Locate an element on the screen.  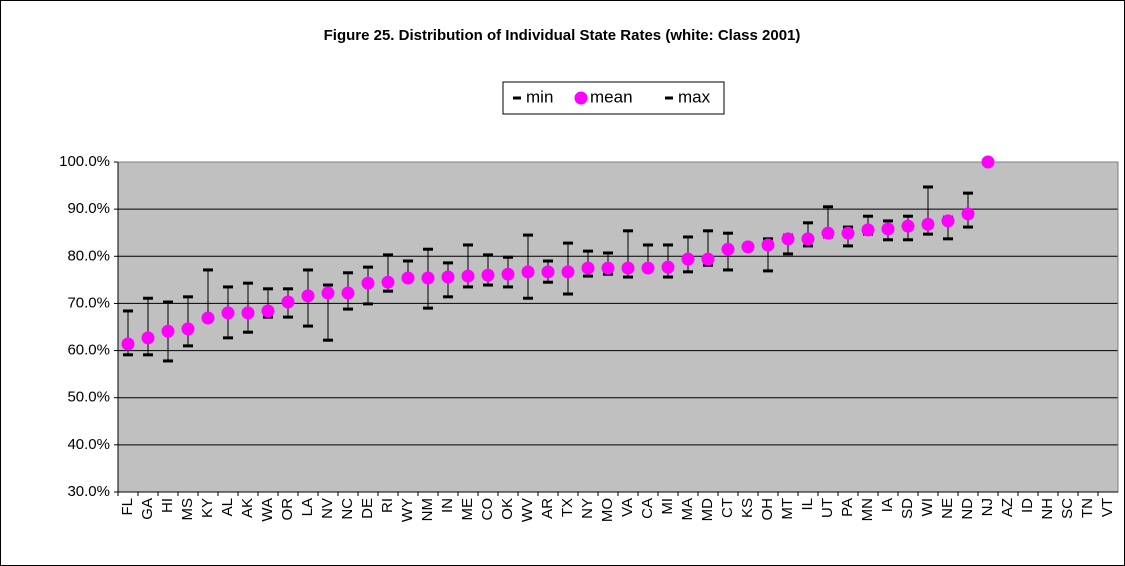
x-tick-label: ND is located at coordinates (967, 509).